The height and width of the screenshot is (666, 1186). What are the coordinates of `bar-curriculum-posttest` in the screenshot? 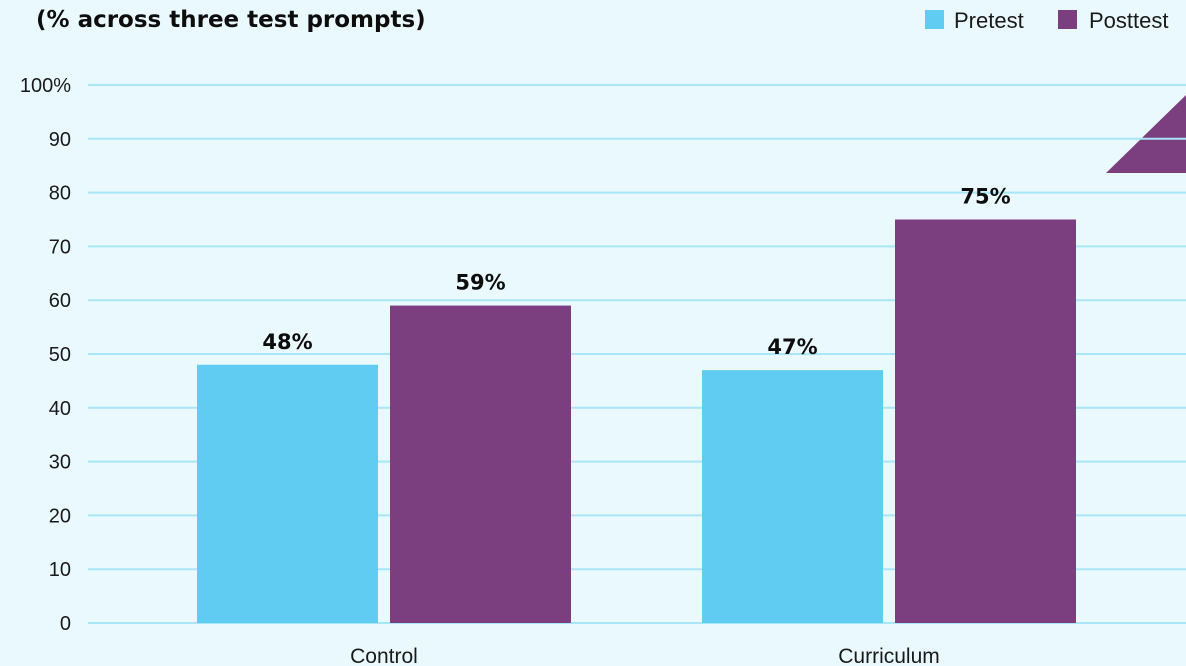 It's located at (985, 421).